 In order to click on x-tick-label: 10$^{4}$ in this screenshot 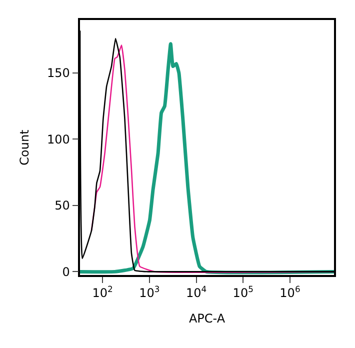, I will do `click(196, 292)`.